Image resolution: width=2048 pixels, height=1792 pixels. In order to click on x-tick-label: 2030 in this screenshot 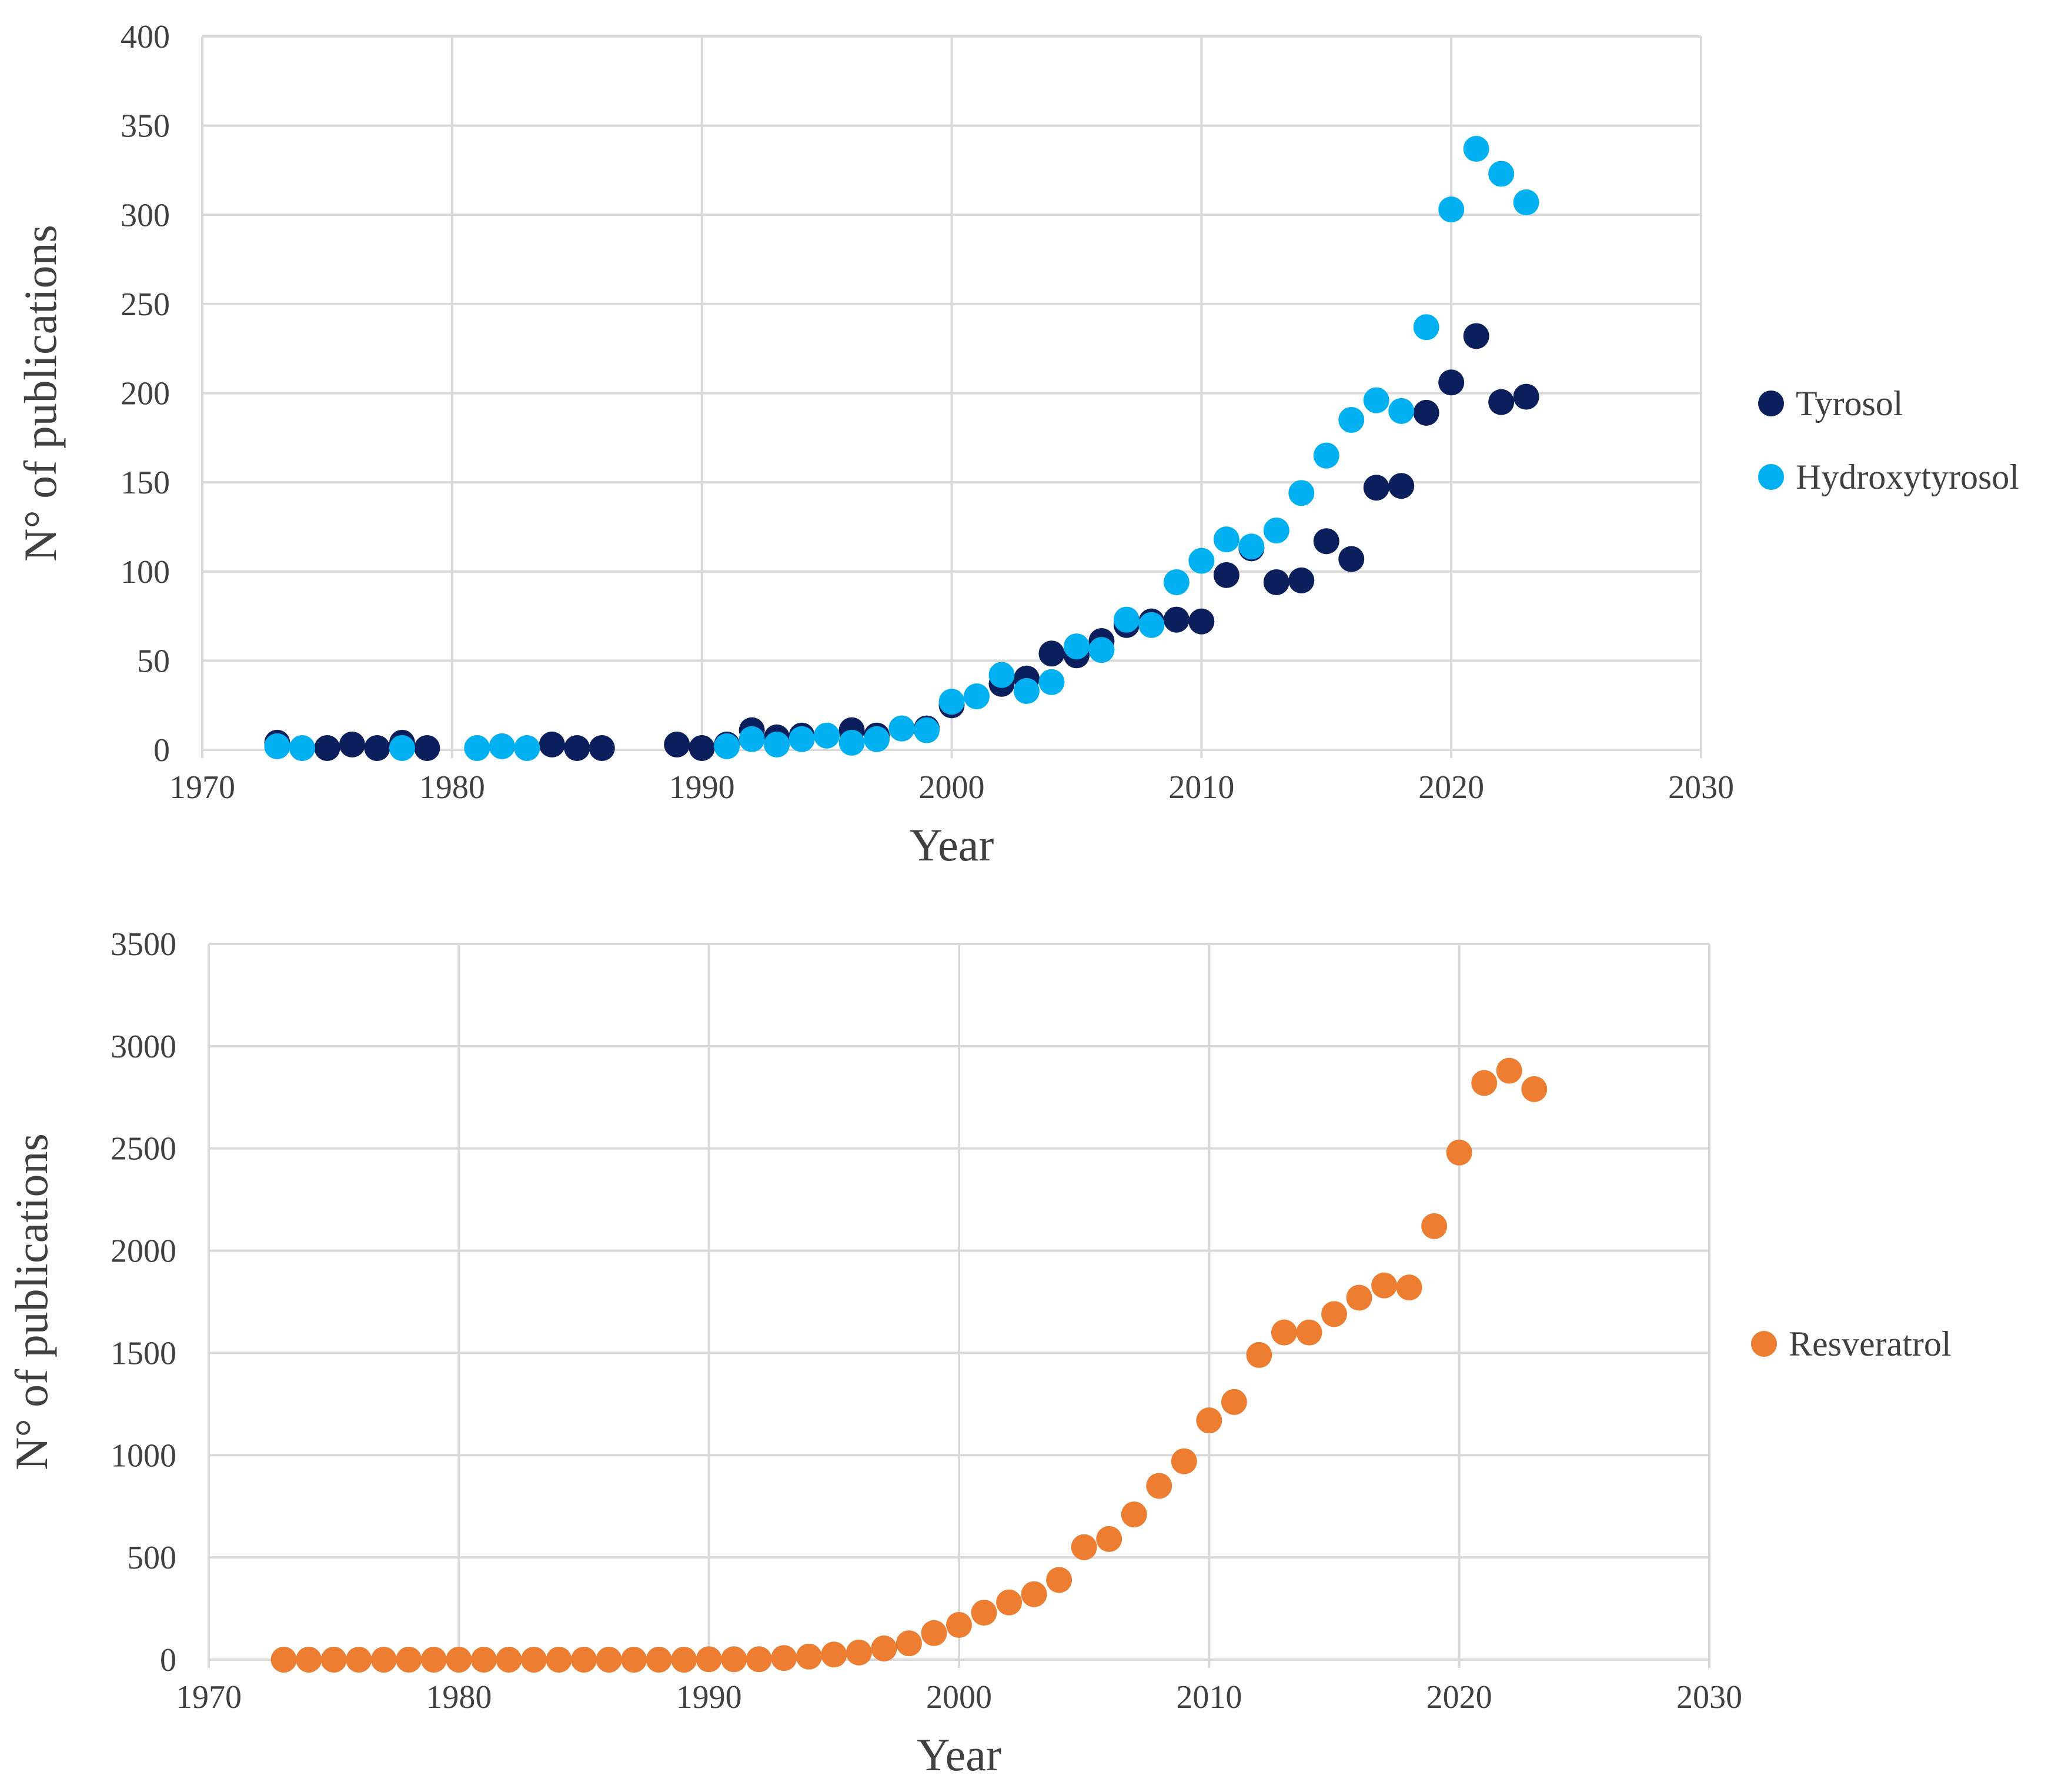, I will do `click(1701, 788)`.